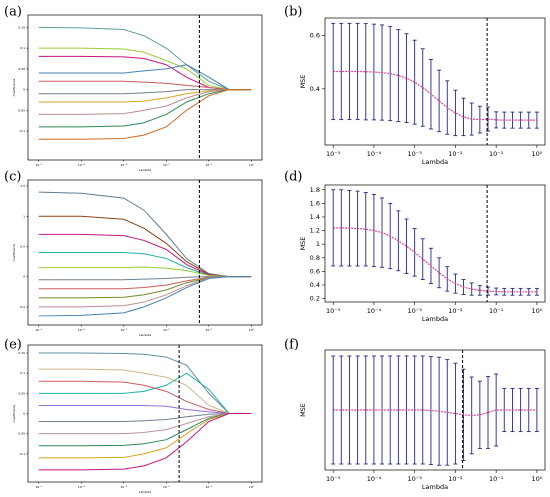  I want to click on y-tick-label: 1.2, so click(315, 231).